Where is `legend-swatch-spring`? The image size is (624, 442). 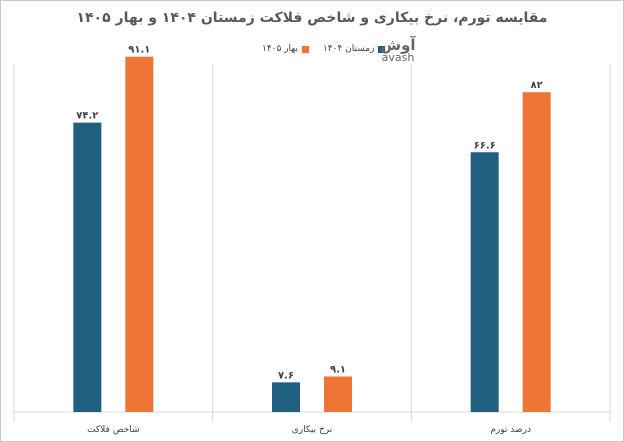
legend-swatch-spring is located at coordinates (305, 49).